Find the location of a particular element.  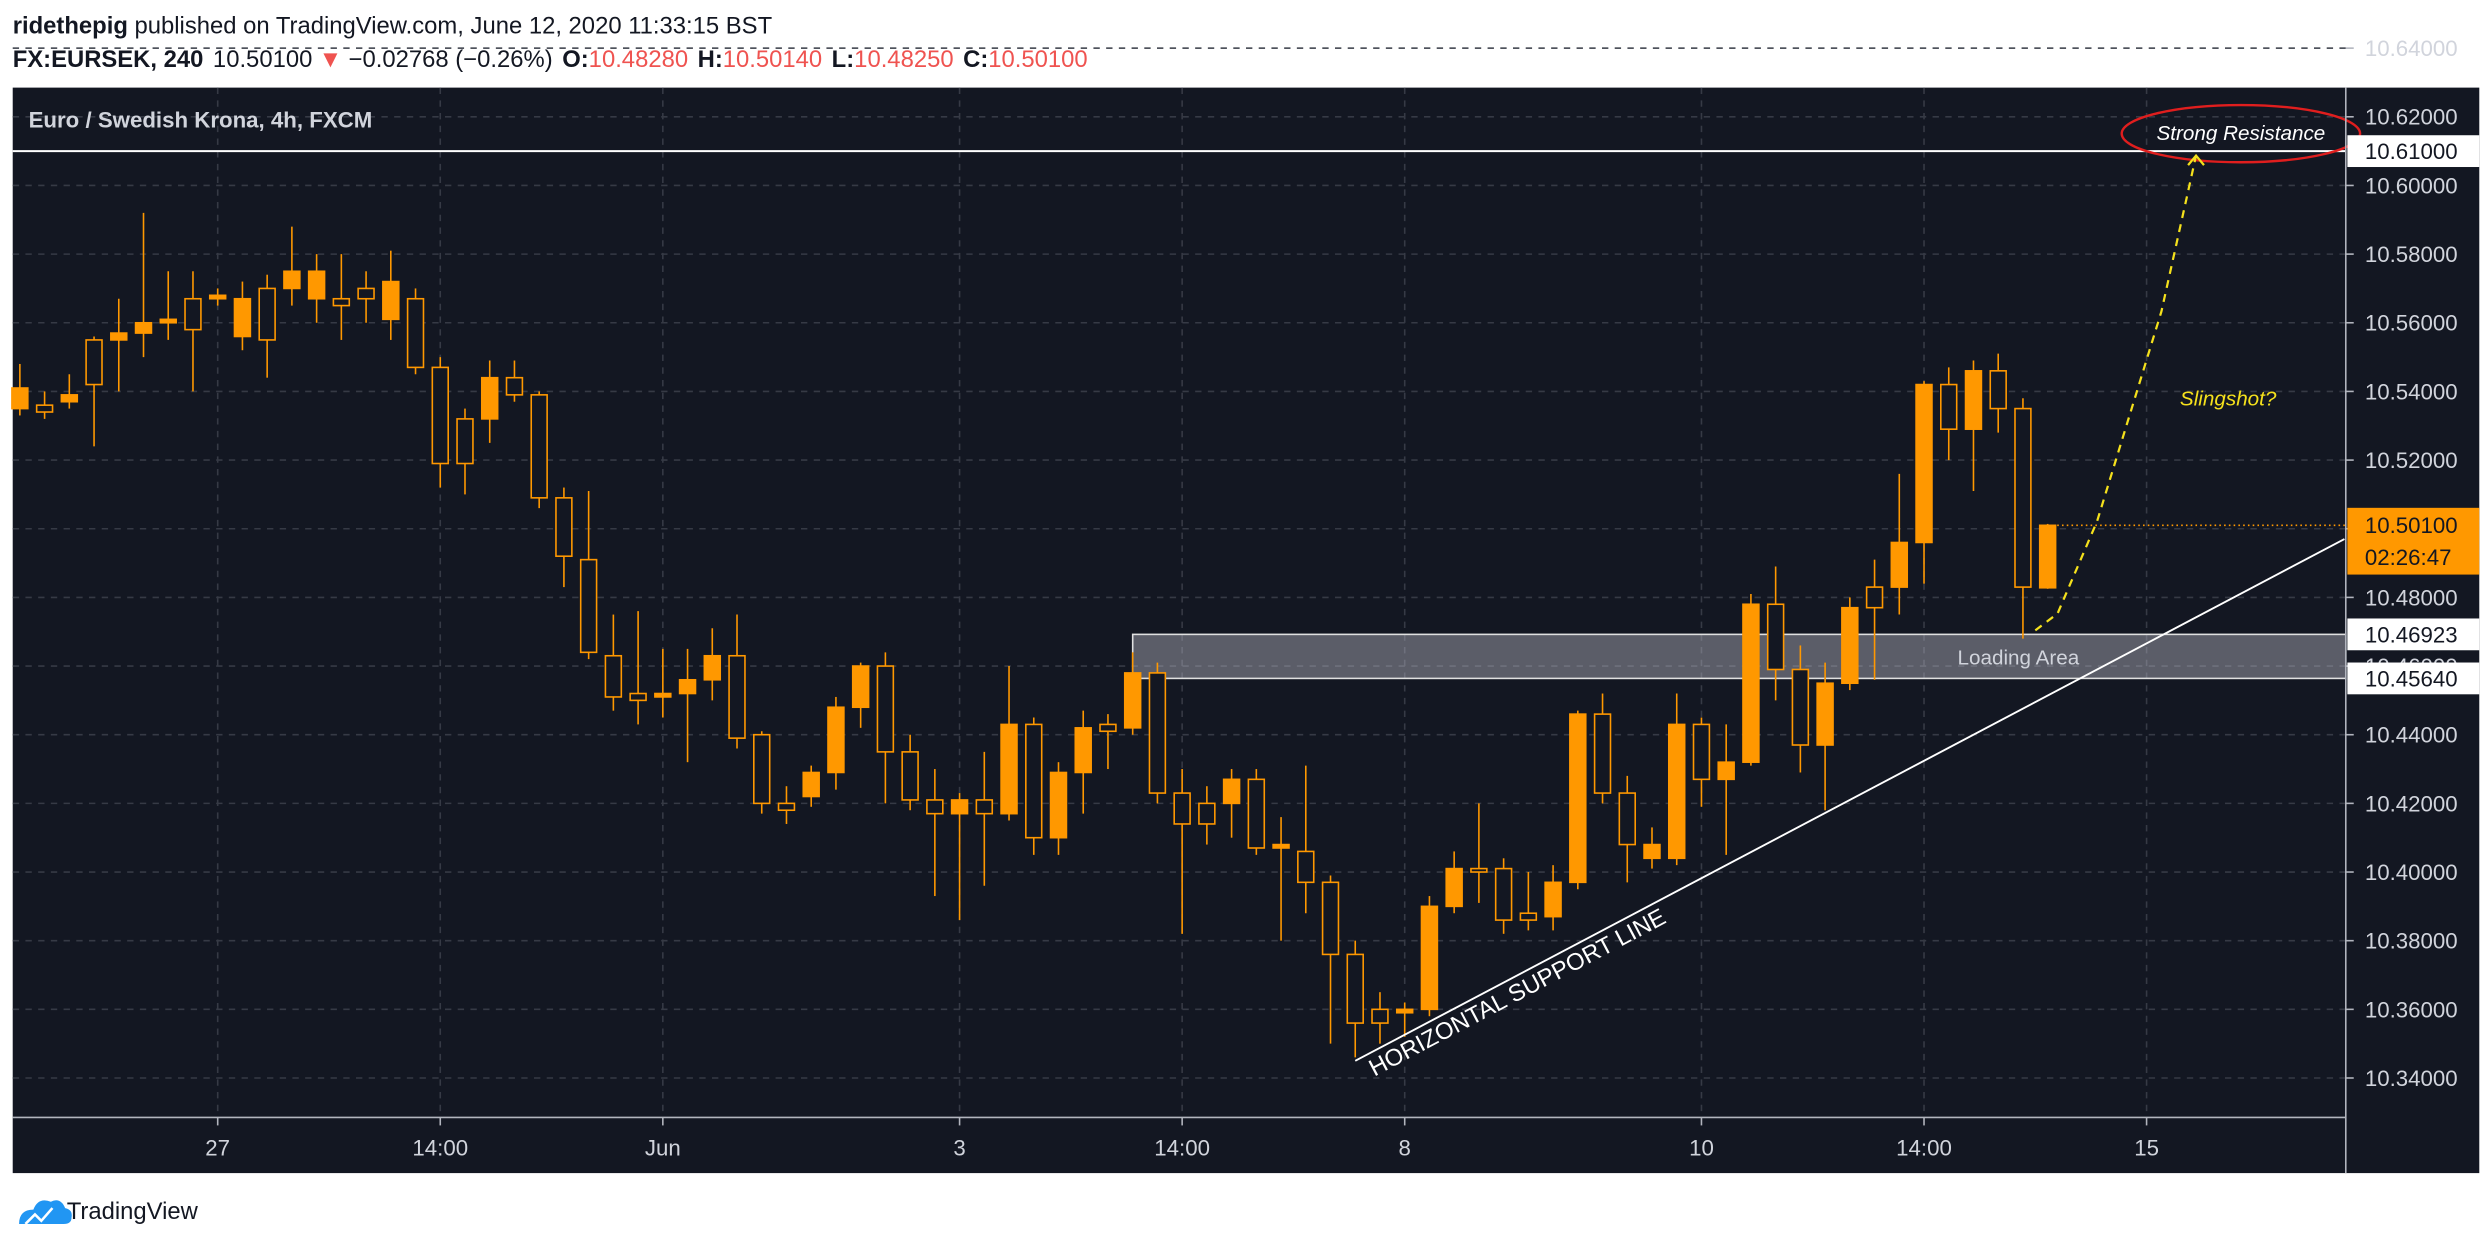

down-arrow: ▼ is located at coordinates (331, 59).